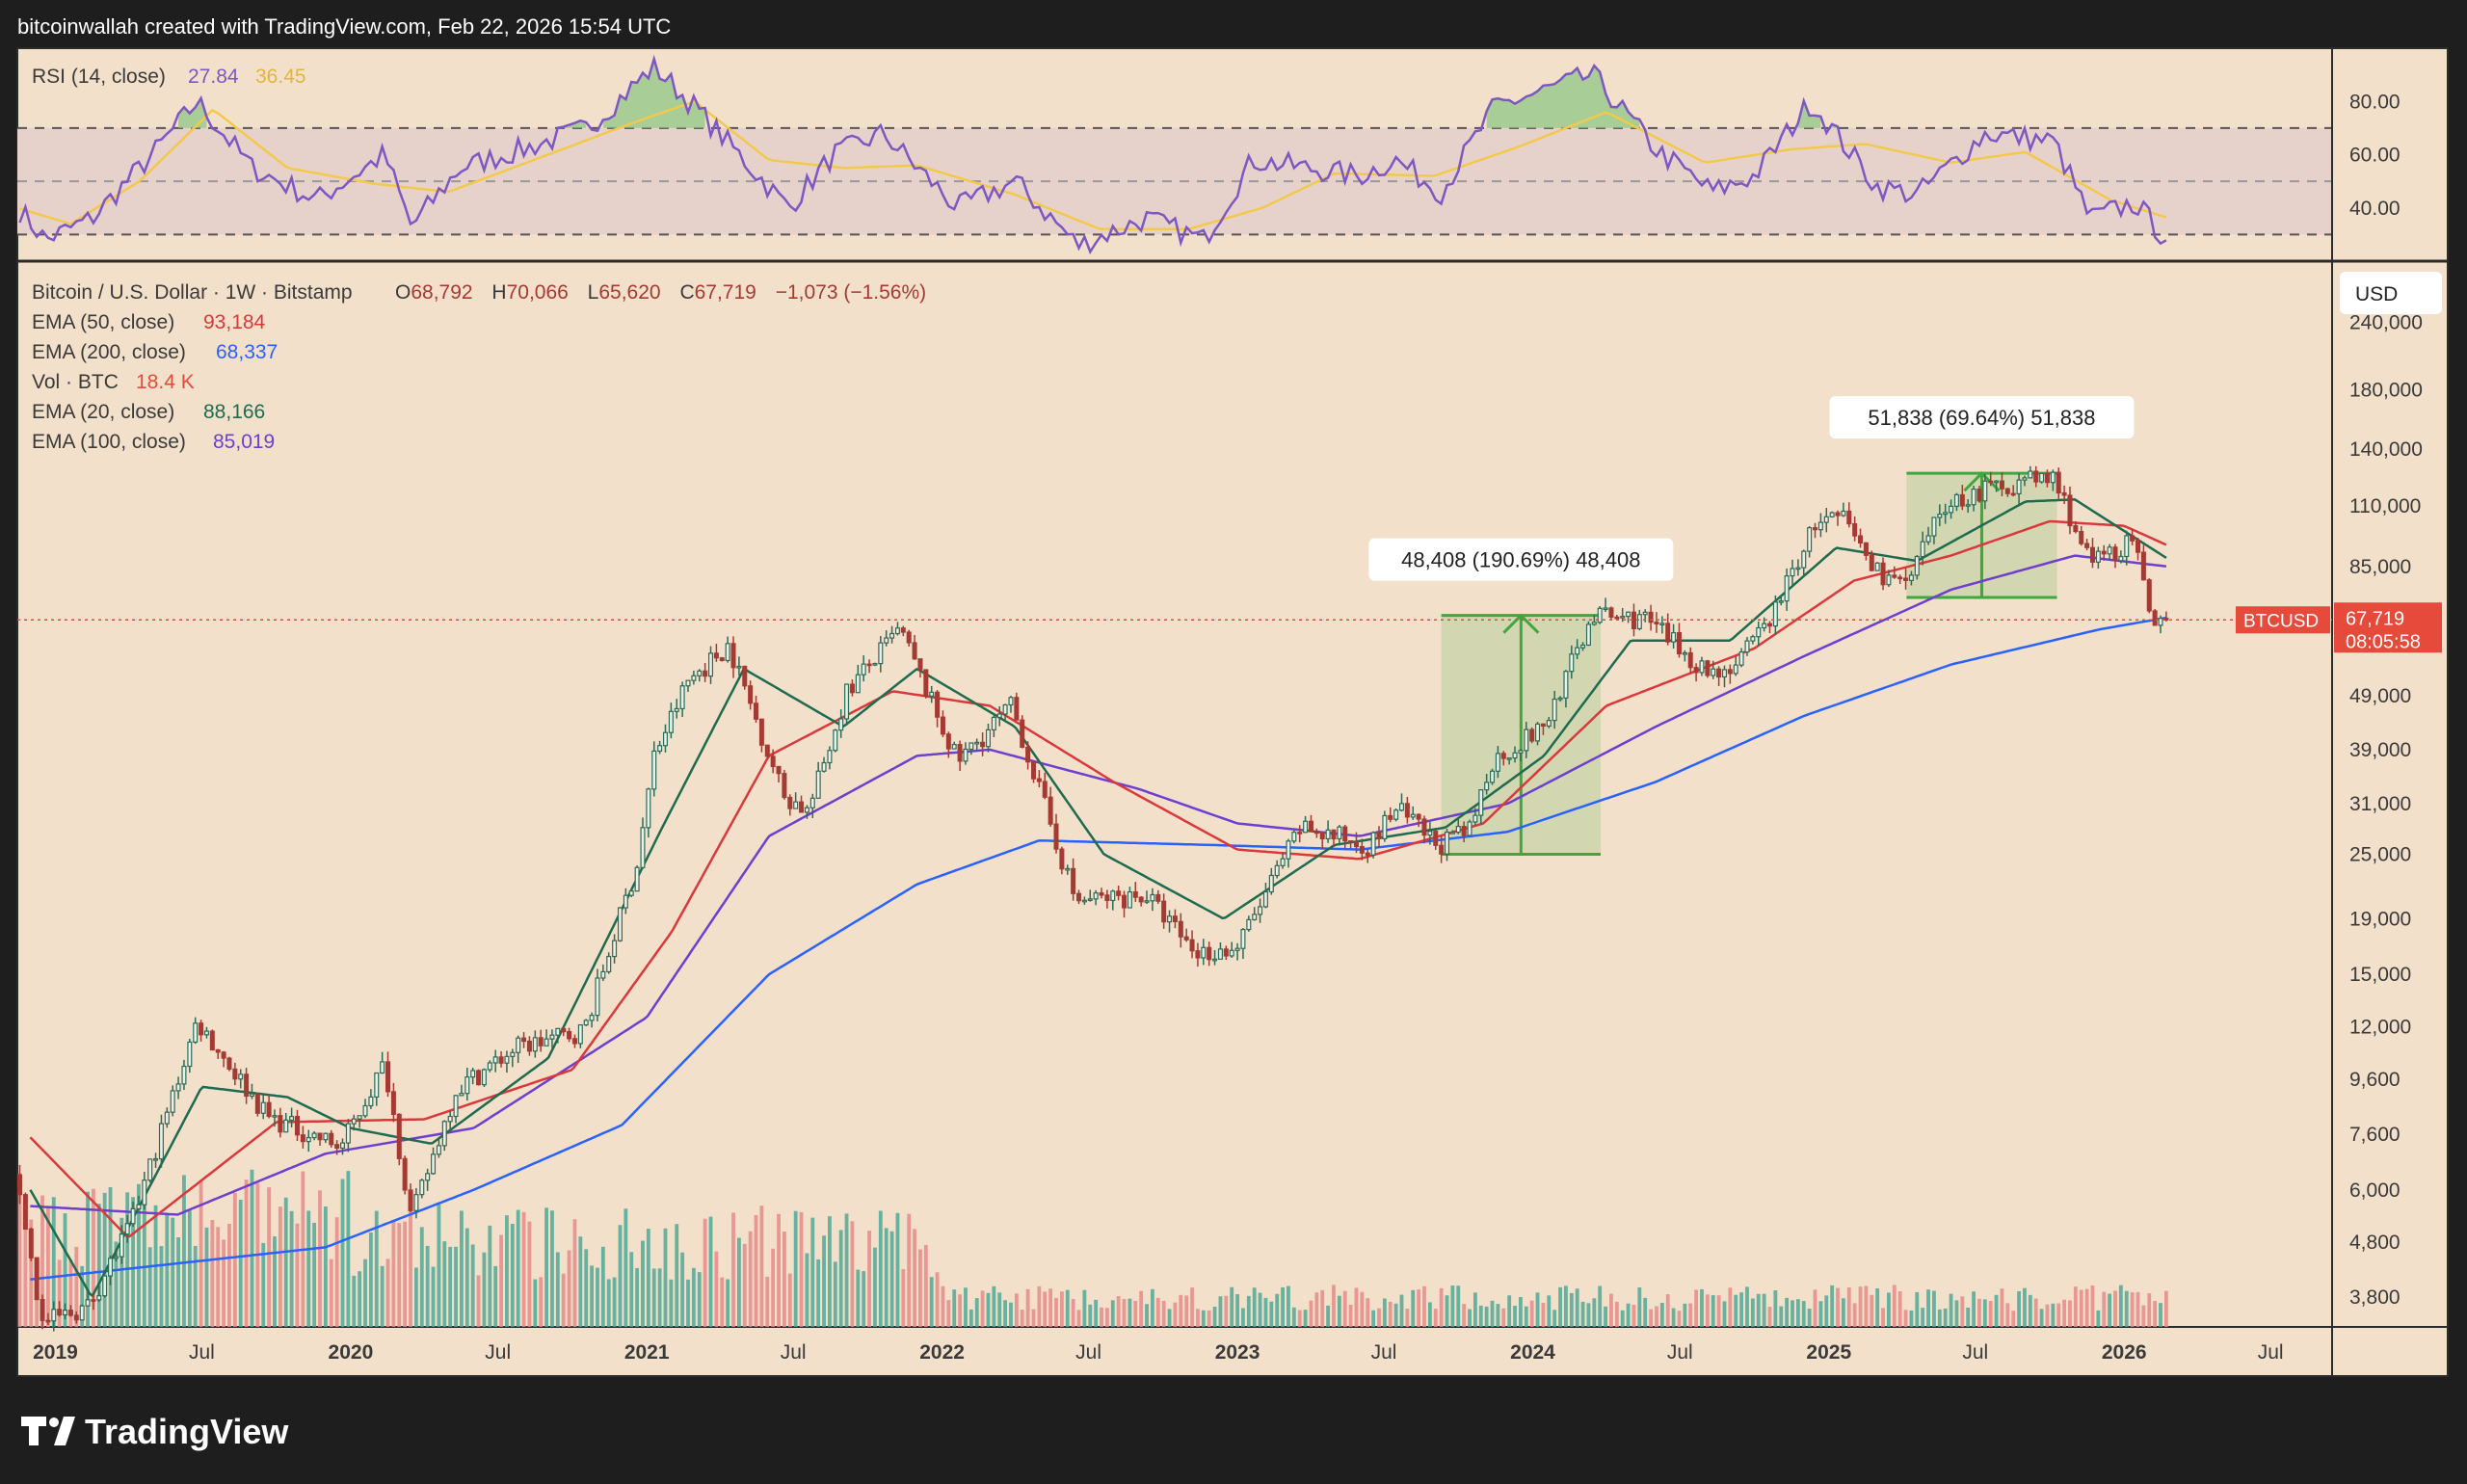  I want to click on measure-label-bg, so click(1982, 417).